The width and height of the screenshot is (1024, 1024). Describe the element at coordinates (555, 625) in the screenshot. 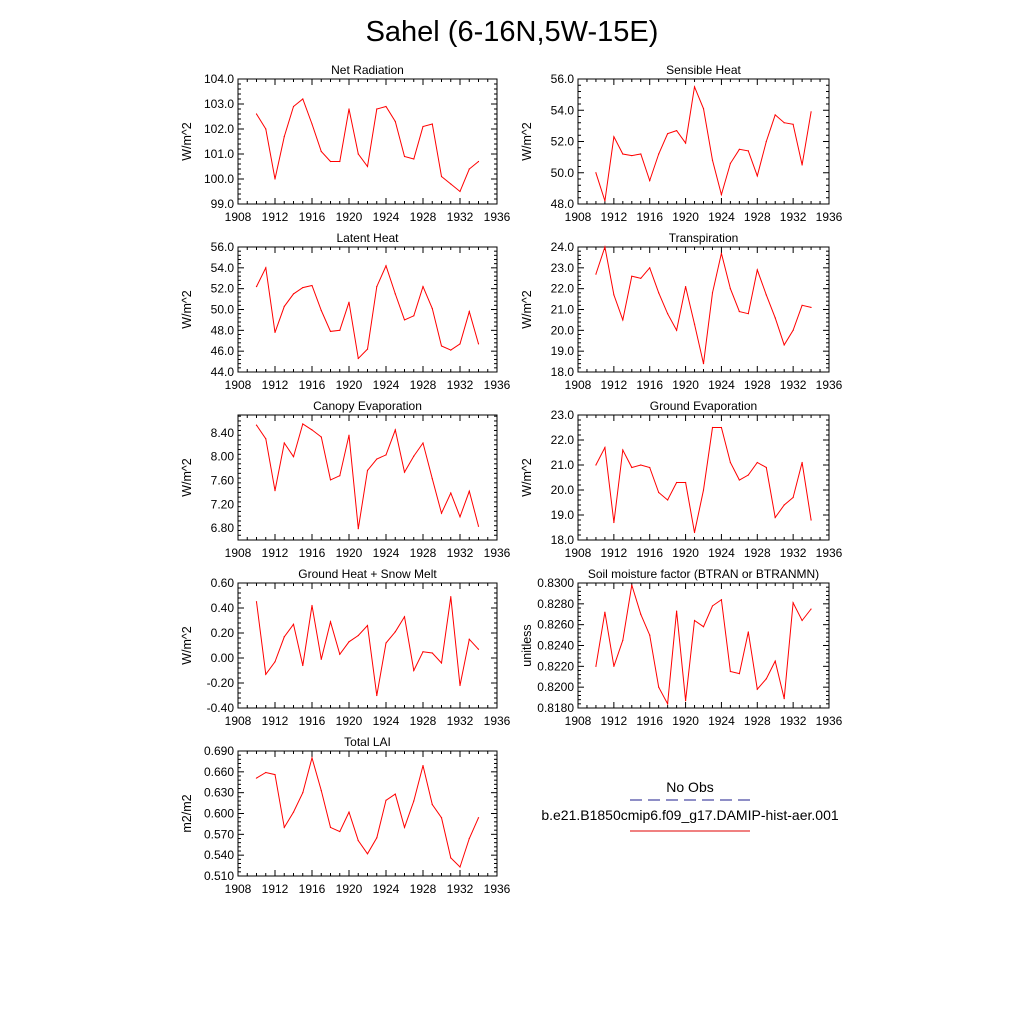

I see `y-tick-label: 0.8260` at that location.